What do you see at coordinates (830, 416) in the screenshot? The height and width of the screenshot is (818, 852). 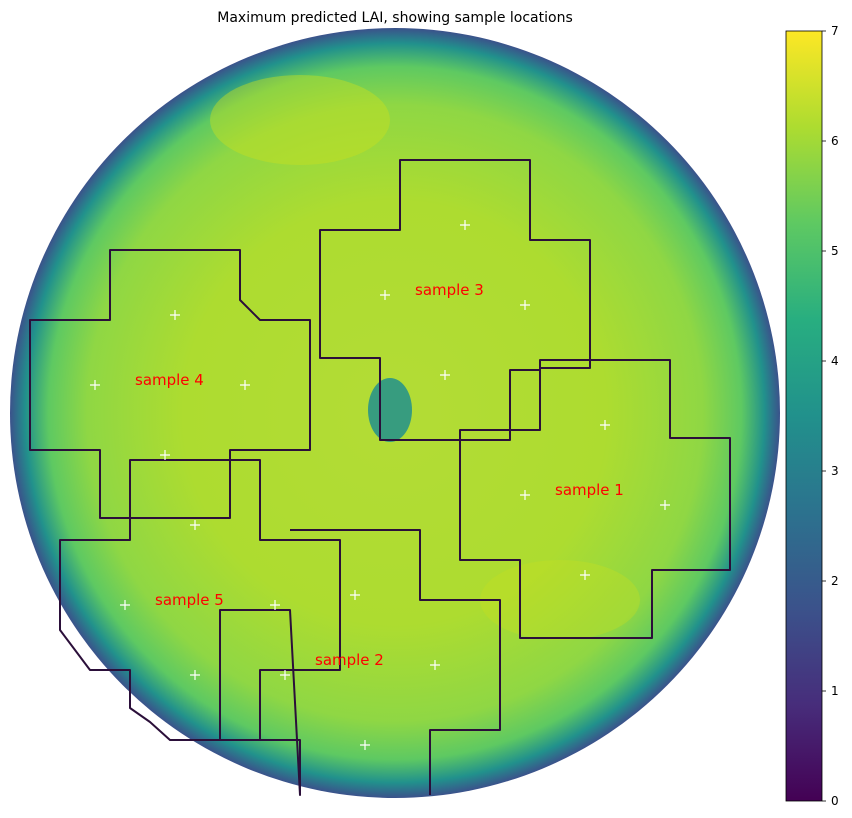 I see `colorbar-ticks: 0 1 2 3 4 5 6 7` at bounding box center [830, 416].